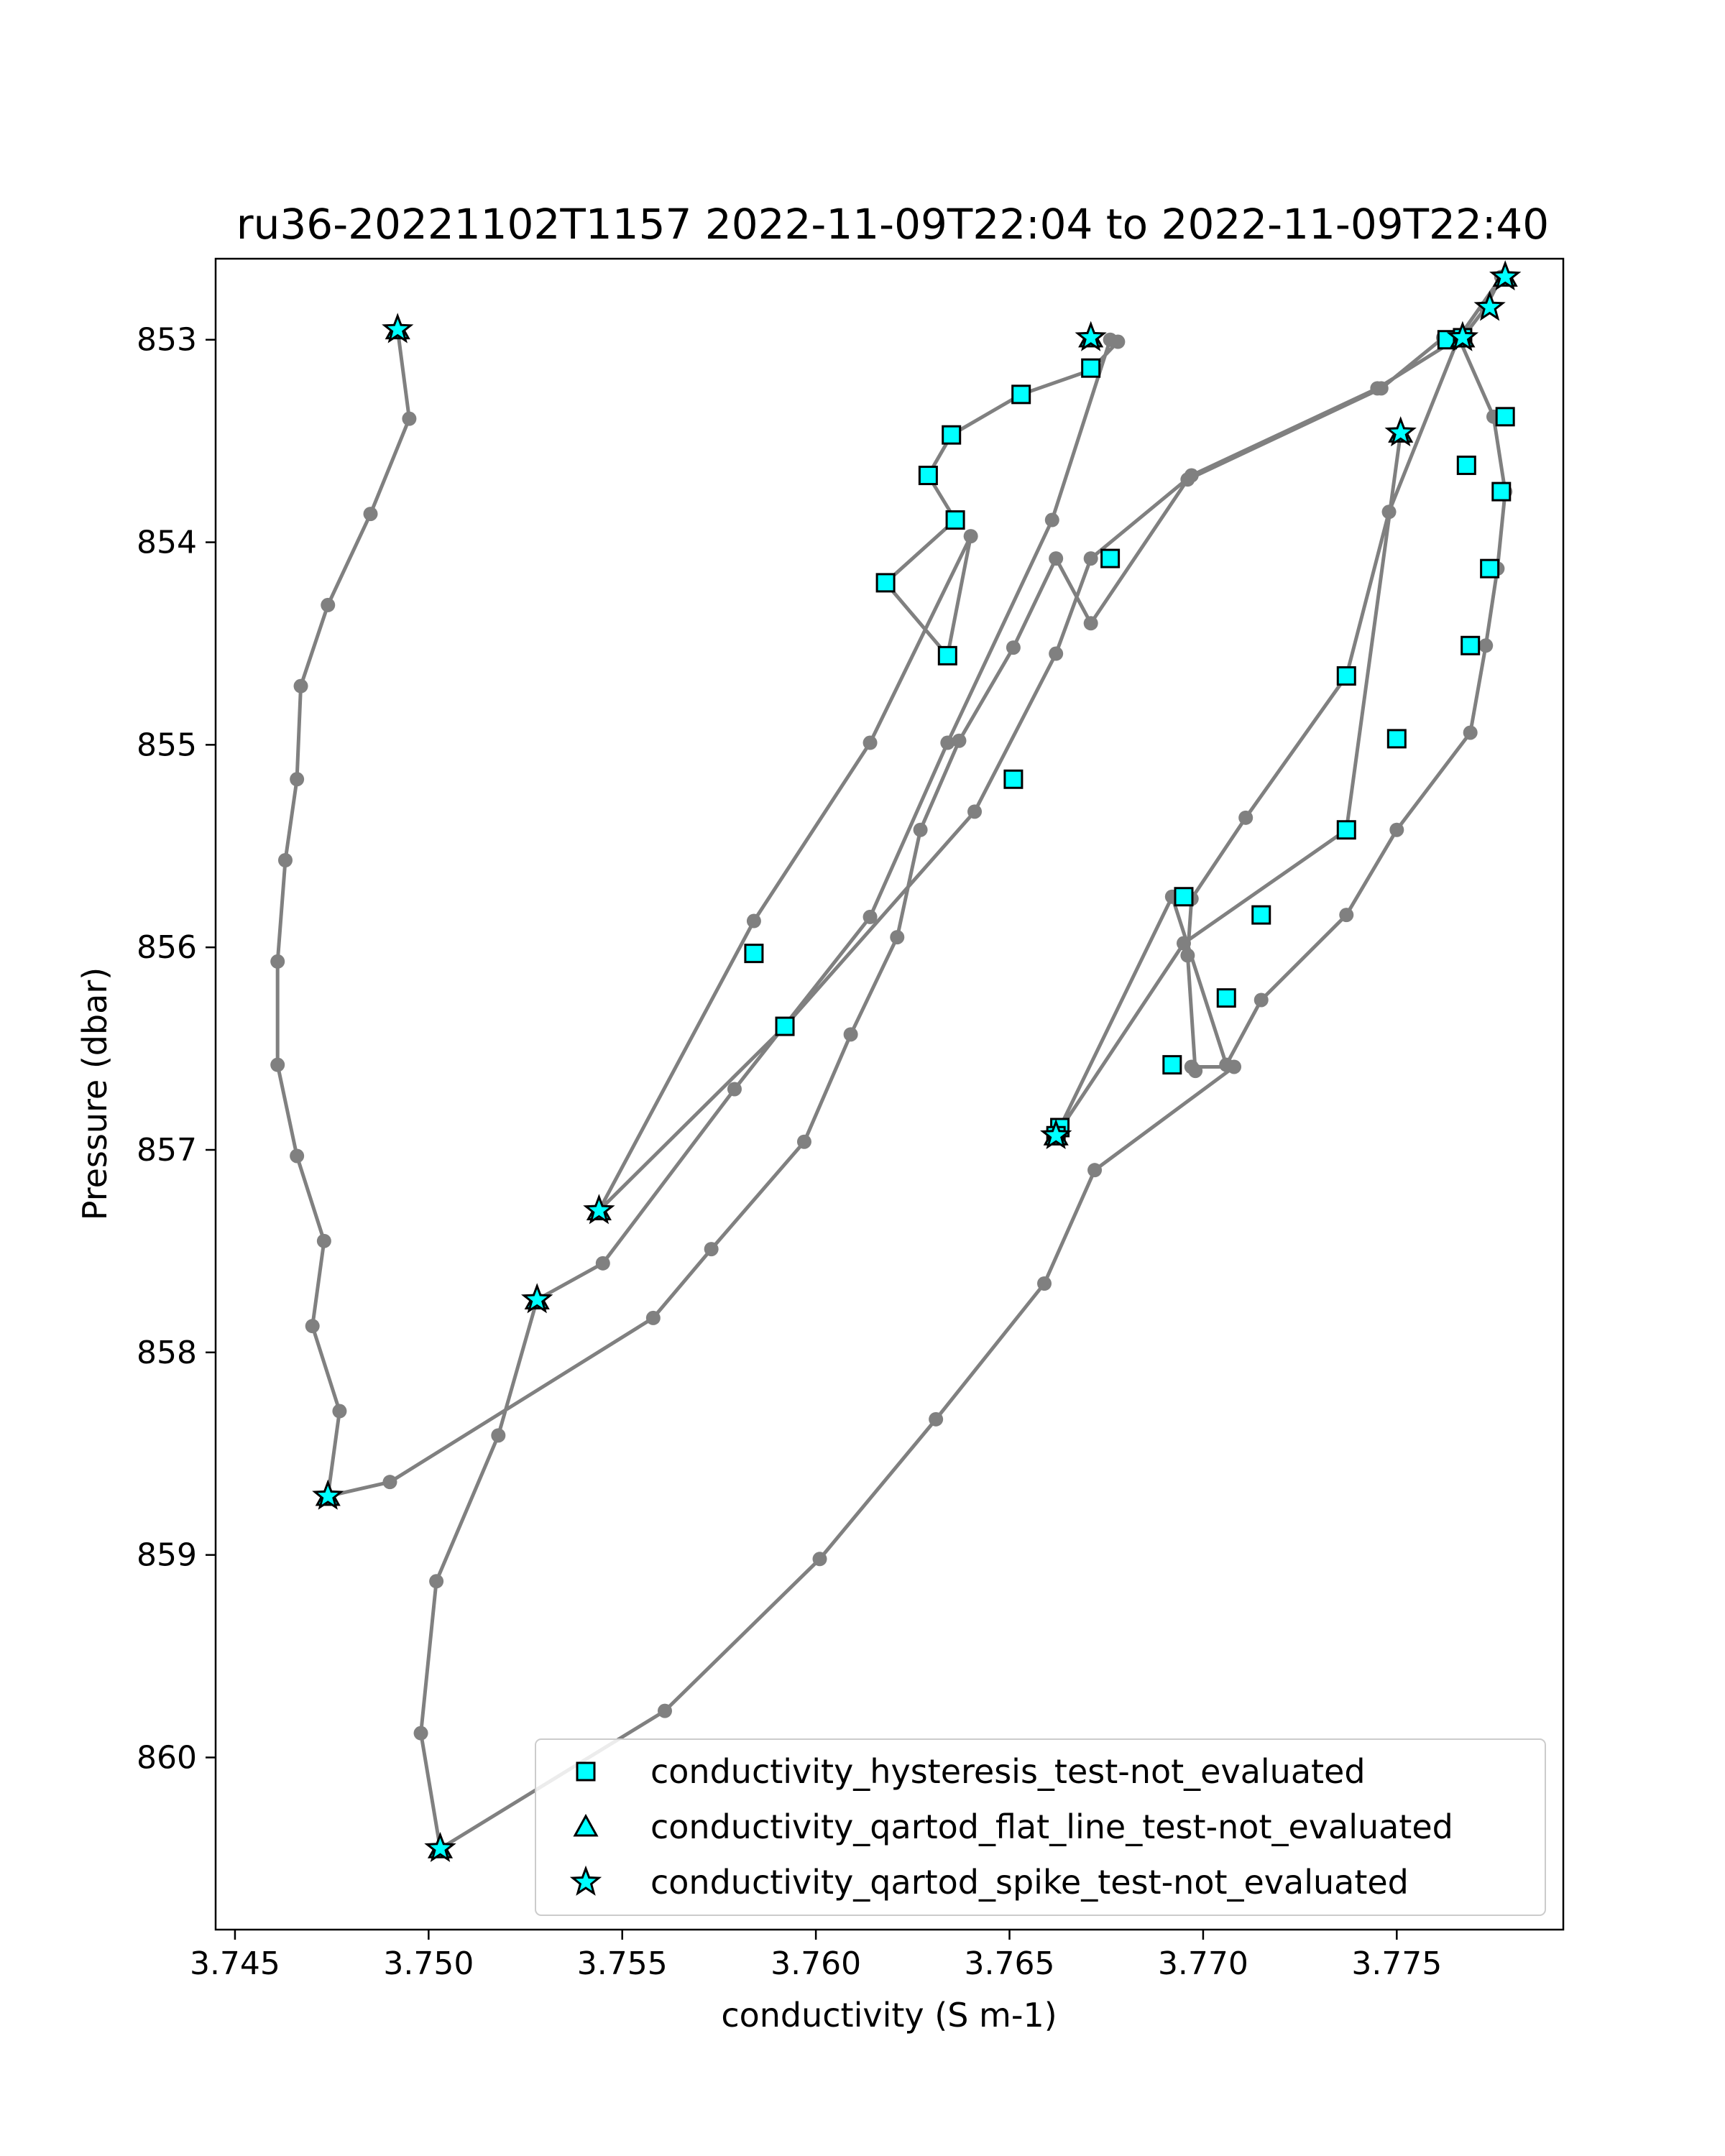 The height and width of the screenshot is (2156, 1725). I want to click on x-axis-label: conductivity (S m-1), so click(889, 2016).